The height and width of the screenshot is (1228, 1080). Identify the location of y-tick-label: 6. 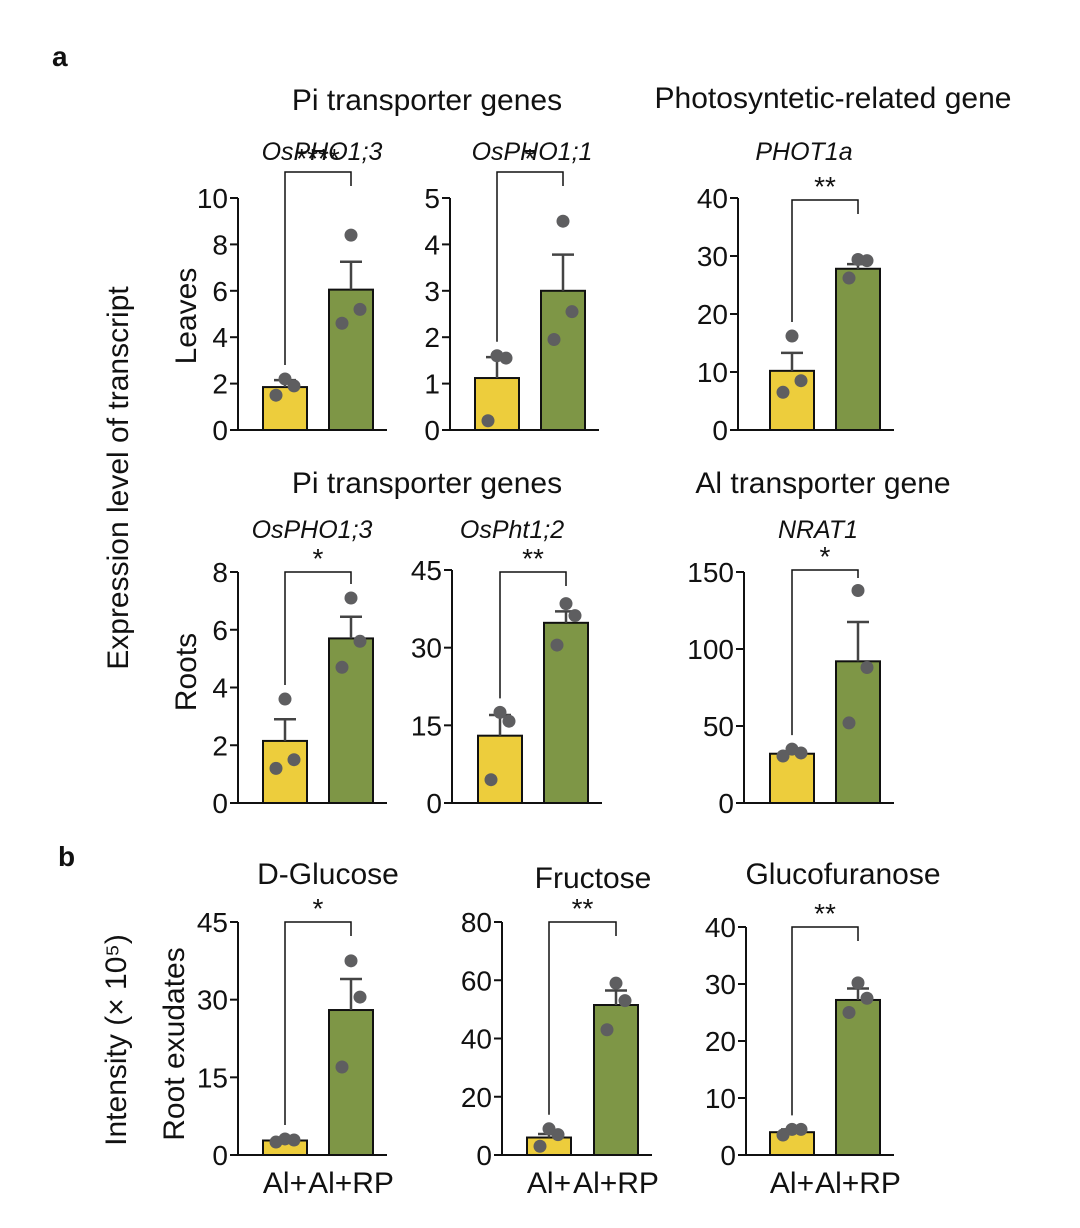
(220, 630).